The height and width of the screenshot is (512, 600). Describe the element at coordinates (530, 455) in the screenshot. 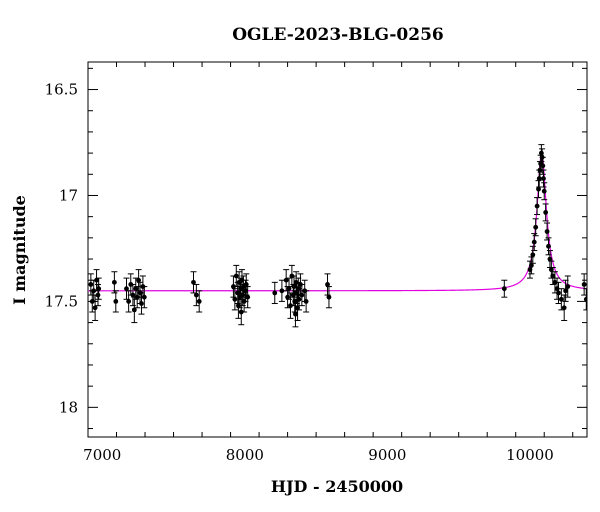

I see `x-tick-label: 10000` at that location.